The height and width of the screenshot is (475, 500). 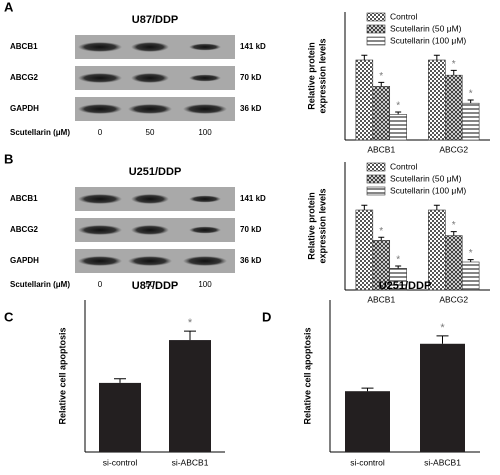 I want to click on treatment-label: Scutellarin (μM), so click(x=40, y=284).